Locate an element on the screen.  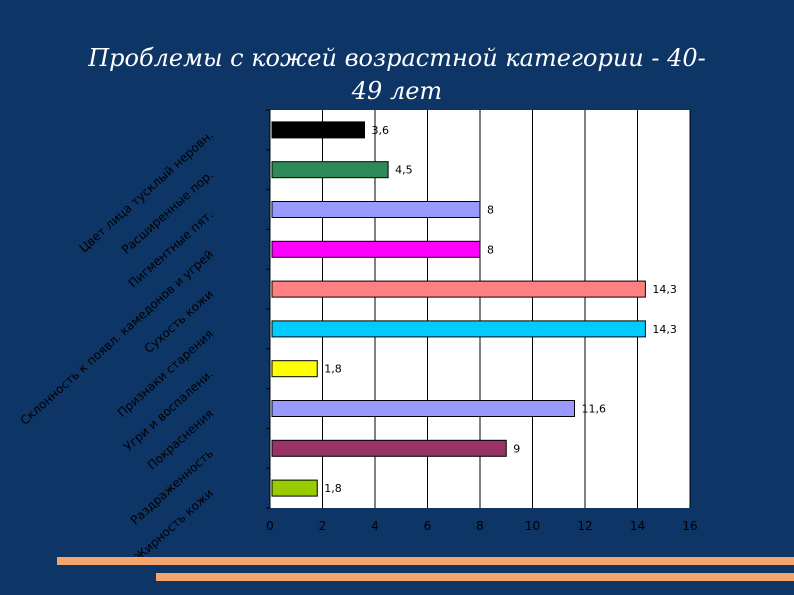
x-tick-label: 16 is located at coordinates (689, 526).